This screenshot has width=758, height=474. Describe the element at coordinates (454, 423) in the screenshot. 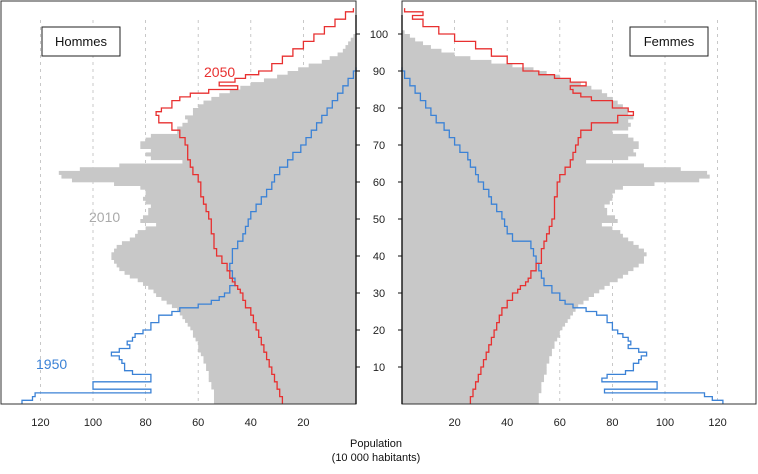

I see `x-tick-right-20: 20` at that location.